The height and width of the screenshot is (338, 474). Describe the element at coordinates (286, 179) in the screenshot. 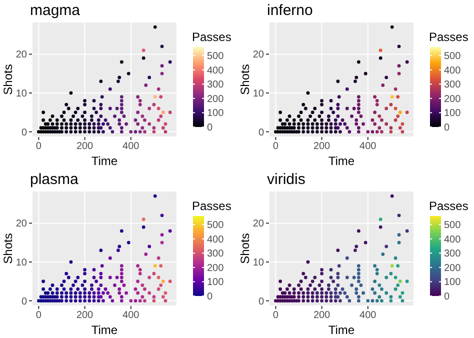

I see `chart-title: viridis` at that location.